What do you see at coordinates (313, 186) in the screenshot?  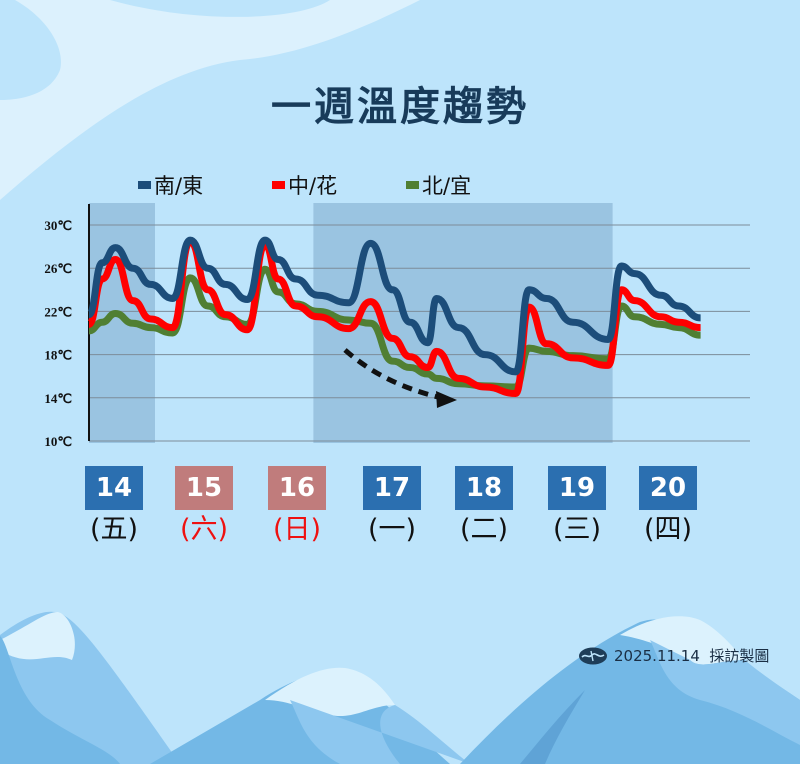 I see `legend-label: 中/花` at bounding box center [313, 186].